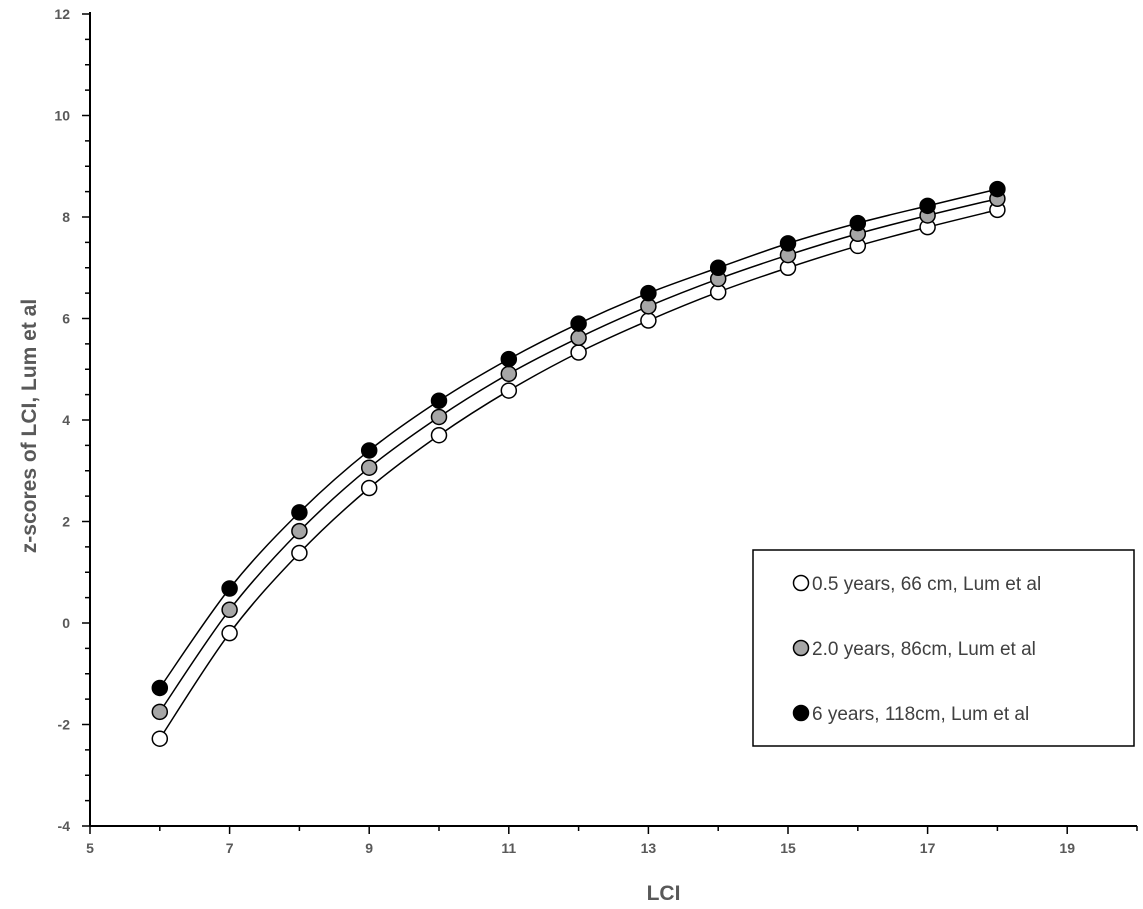 This screenshot has width=1143, height=909. What do you see at coordinates (920, 714) in the screenshot?
I see `legend-label: 6 years, 118cm, Lum et al` at bounding box center [920, 714].